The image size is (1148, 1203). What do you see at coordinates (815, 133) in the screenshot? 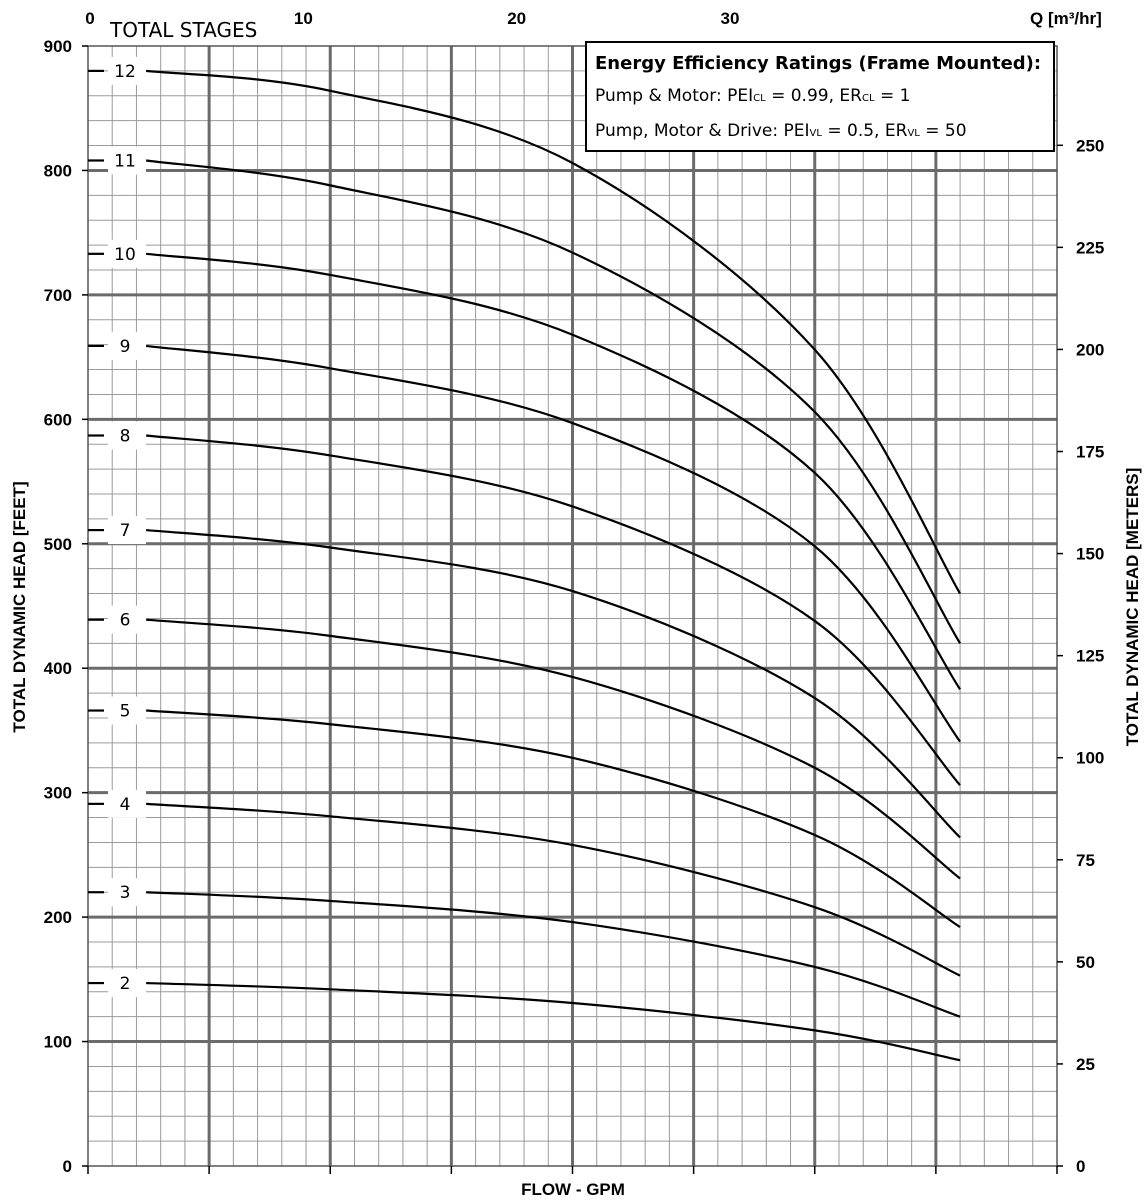
I see `legend-line2-pei-sub: VL` at bounding box center [815, 133].